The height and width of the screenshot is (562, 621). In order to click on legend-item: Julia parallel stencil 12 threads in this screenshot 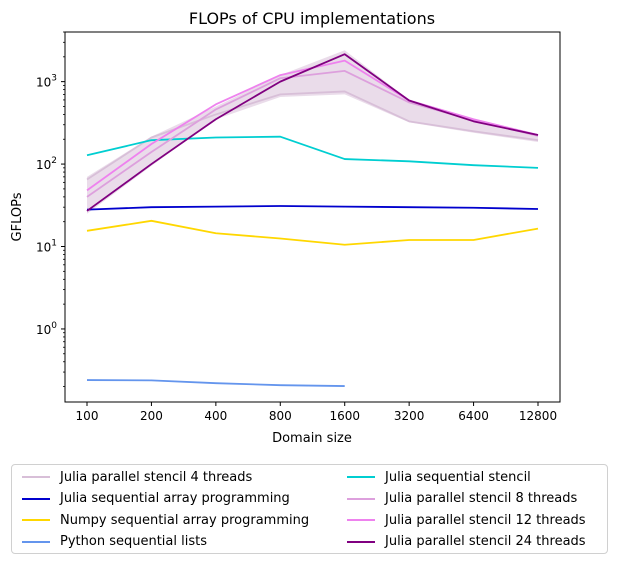, I will do `click(466, 520)`.